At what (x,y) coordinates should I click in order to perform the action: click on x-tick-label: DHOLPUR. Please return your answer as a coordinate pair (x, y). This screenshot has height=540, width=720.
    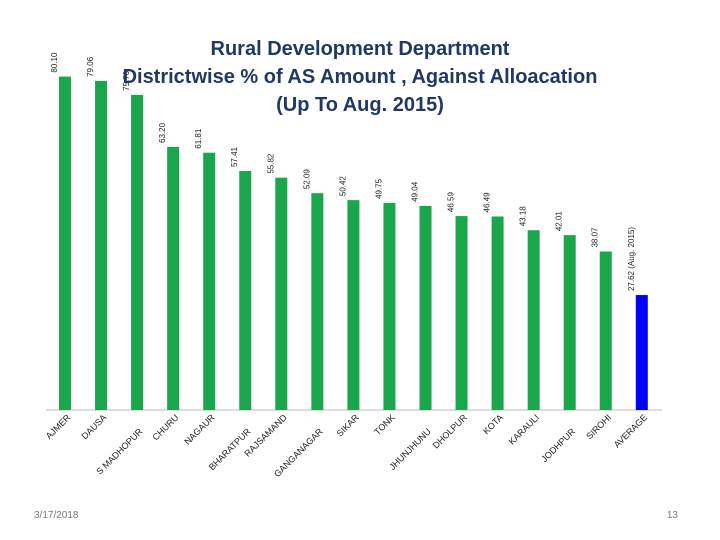
    Looking at the image, I should click on (450, 431).